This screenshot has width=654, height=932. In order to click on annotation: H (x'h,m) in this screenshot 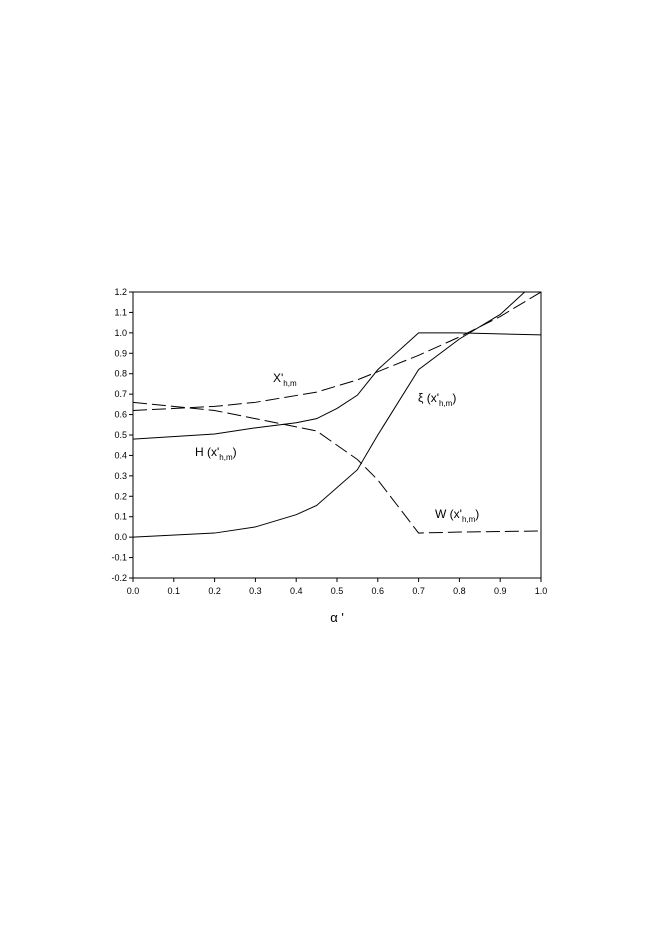, I will do `click(216, 453)`.